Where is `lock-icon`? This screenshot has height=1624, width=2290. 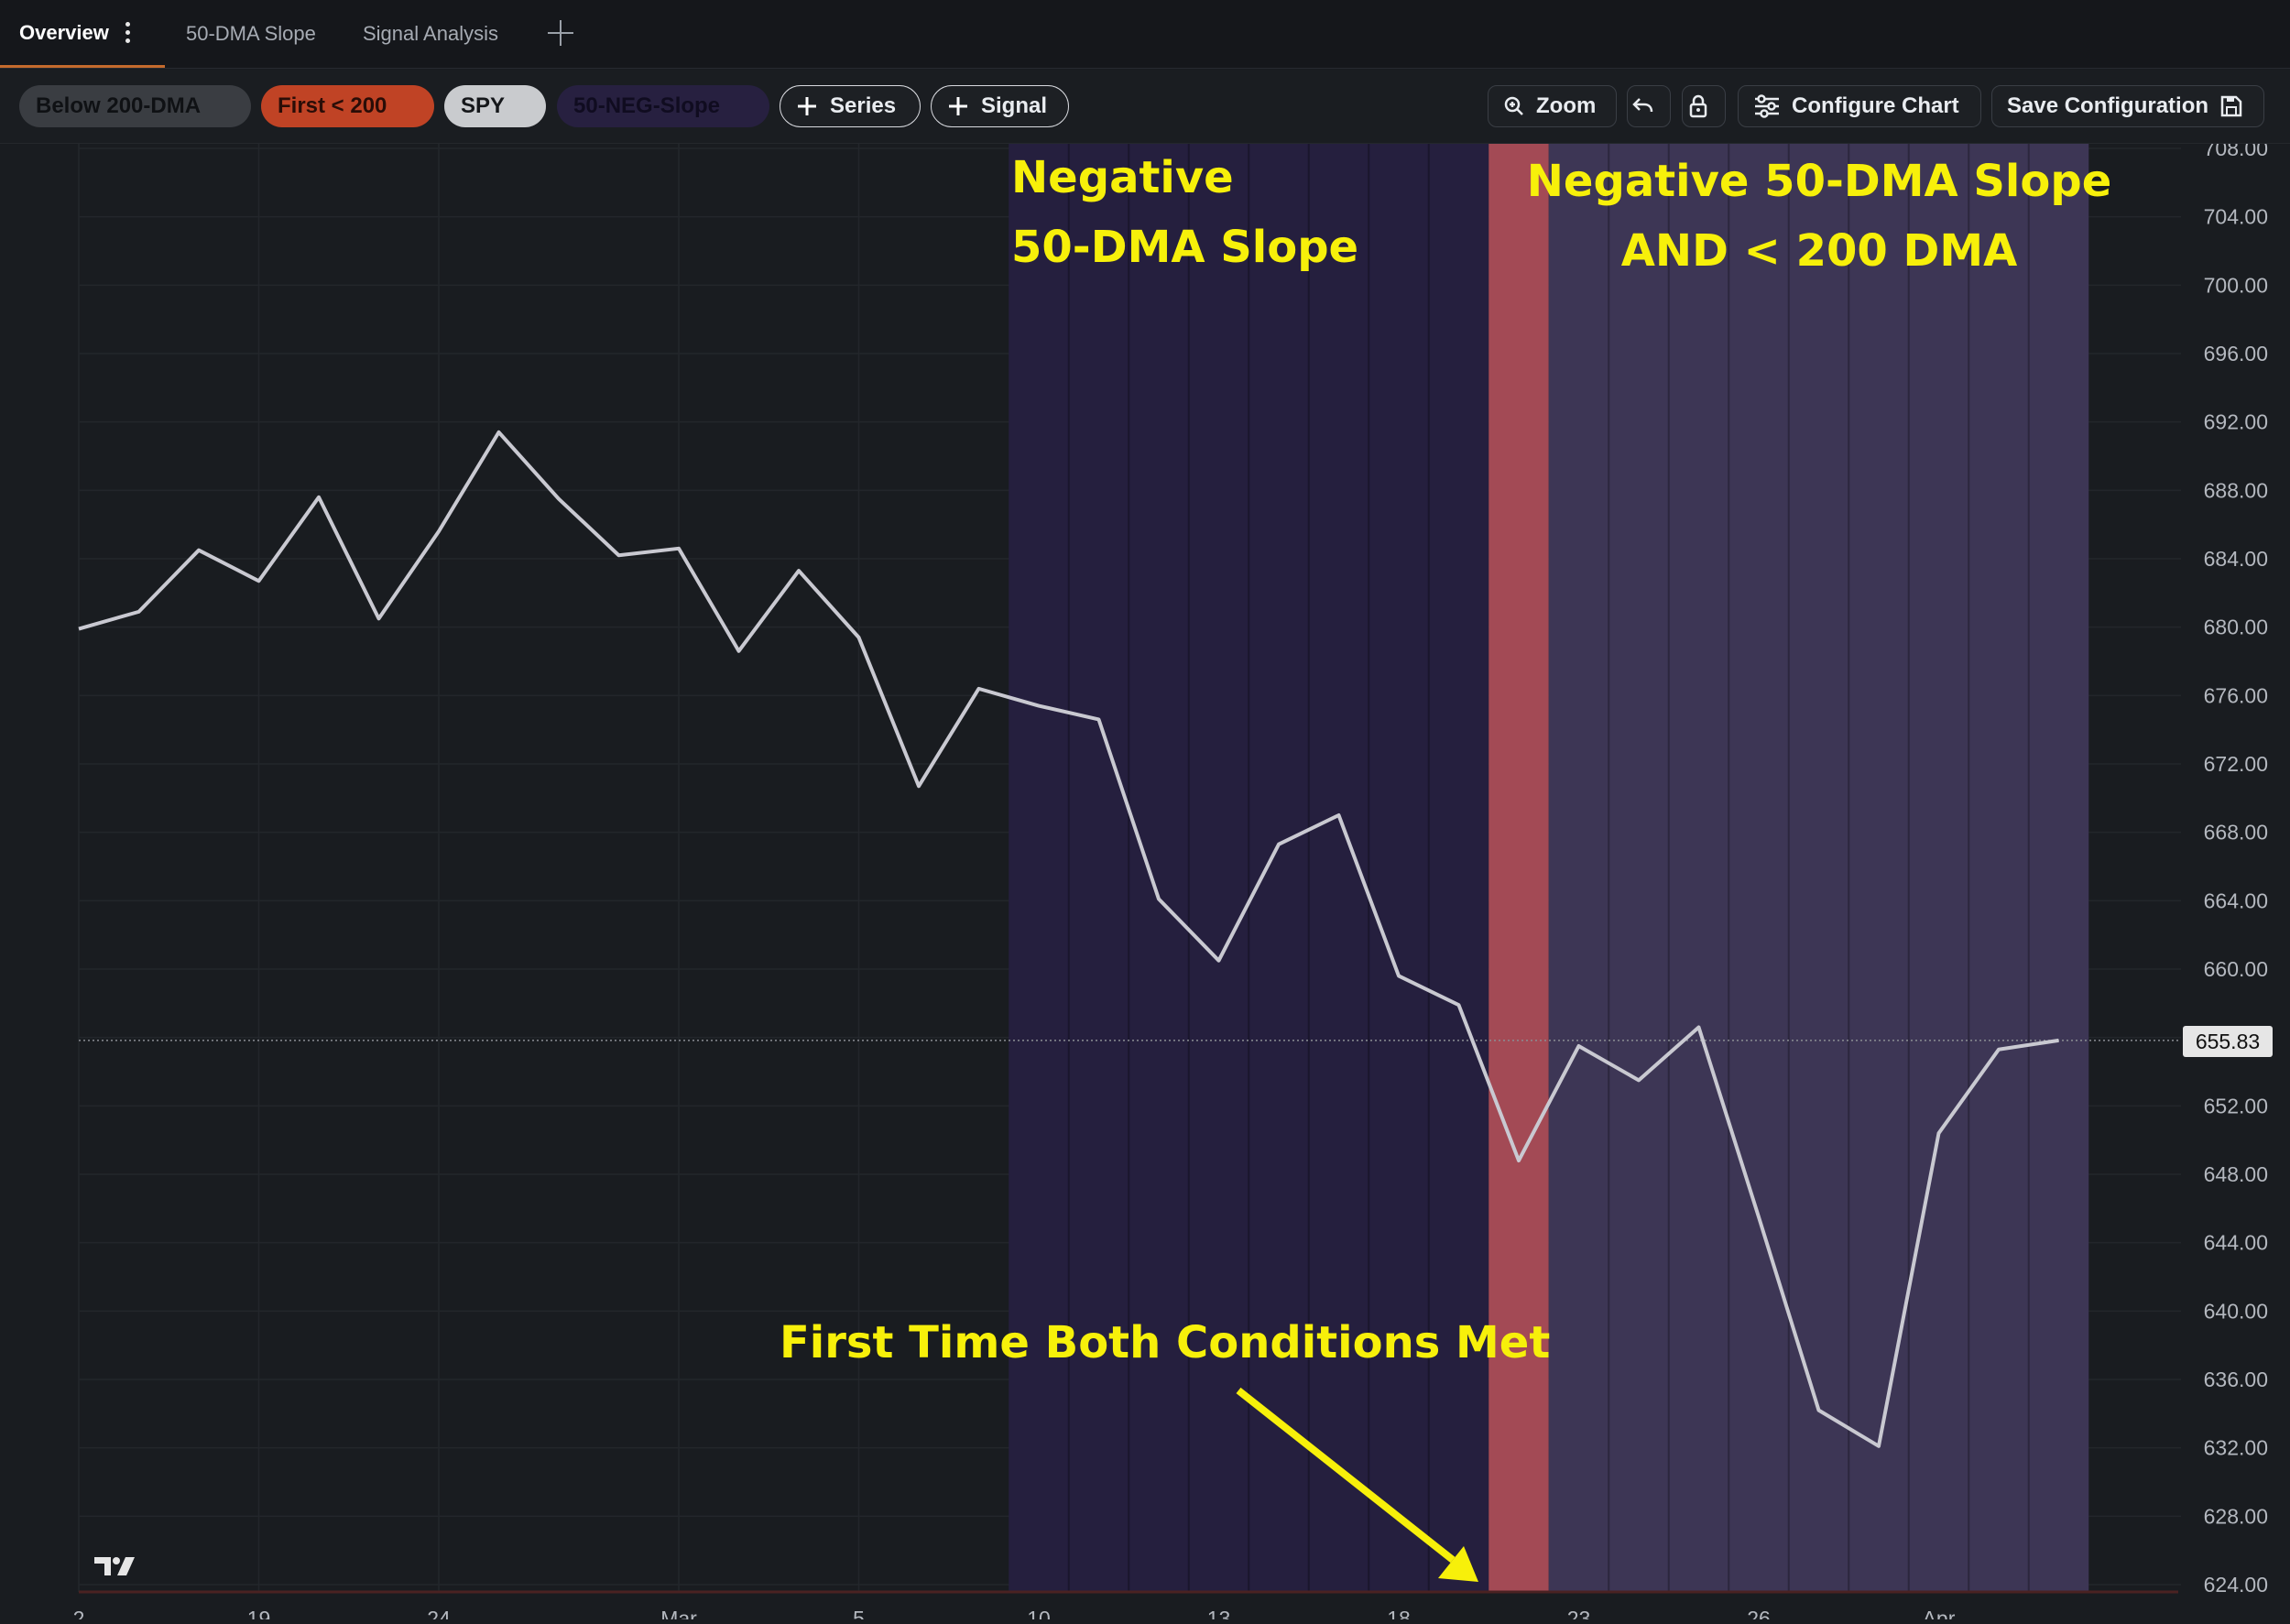 lock-icon is located at coordinates (1698, 106).